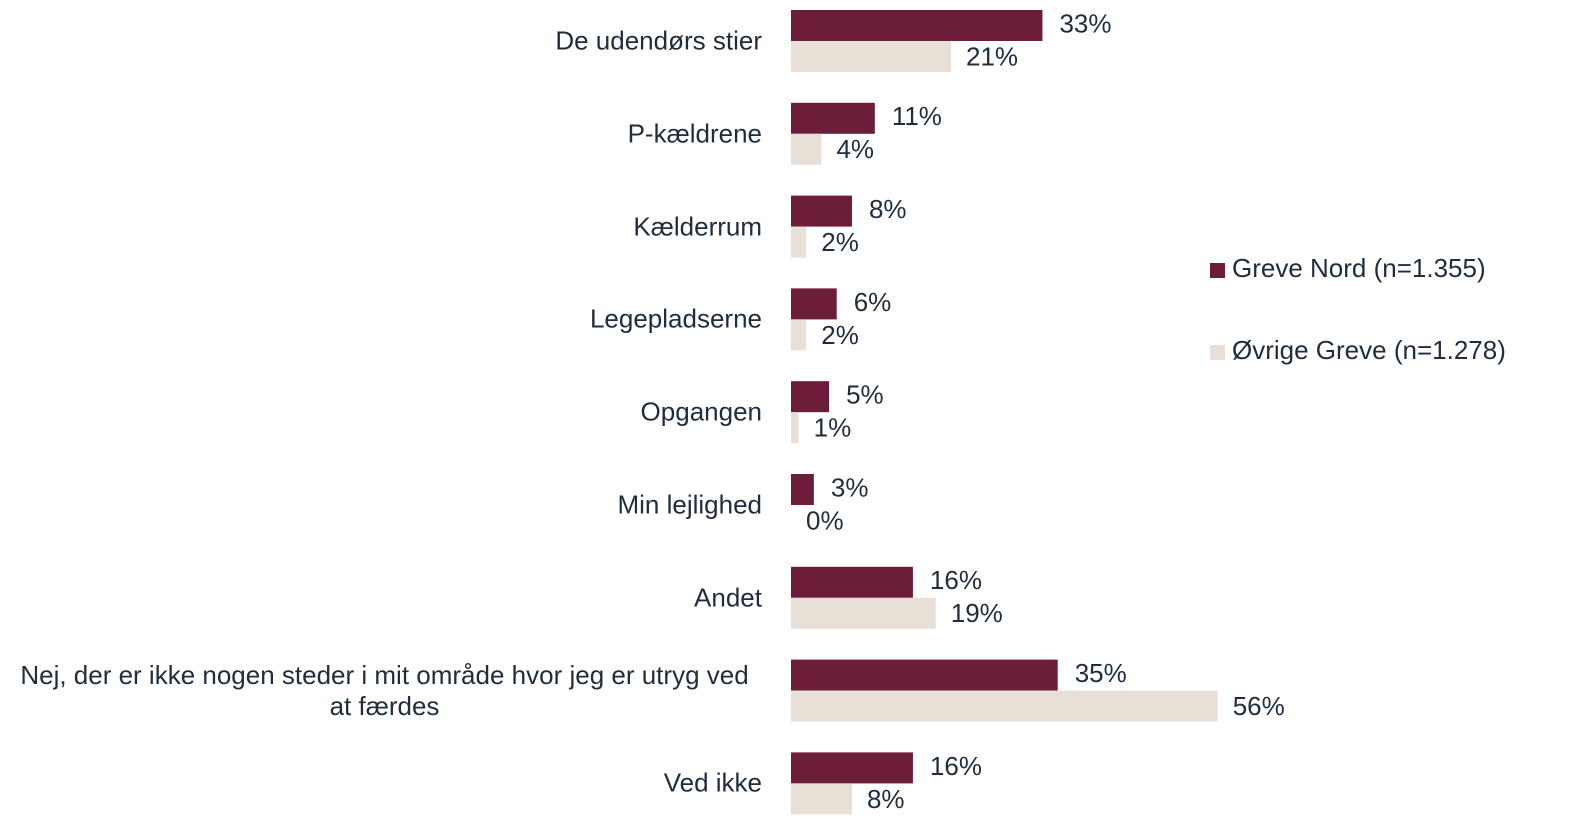 The height and width of the screenshot is (819, 1582). I want to click on category-label-box: Min lejlighed, so click(689, 505).